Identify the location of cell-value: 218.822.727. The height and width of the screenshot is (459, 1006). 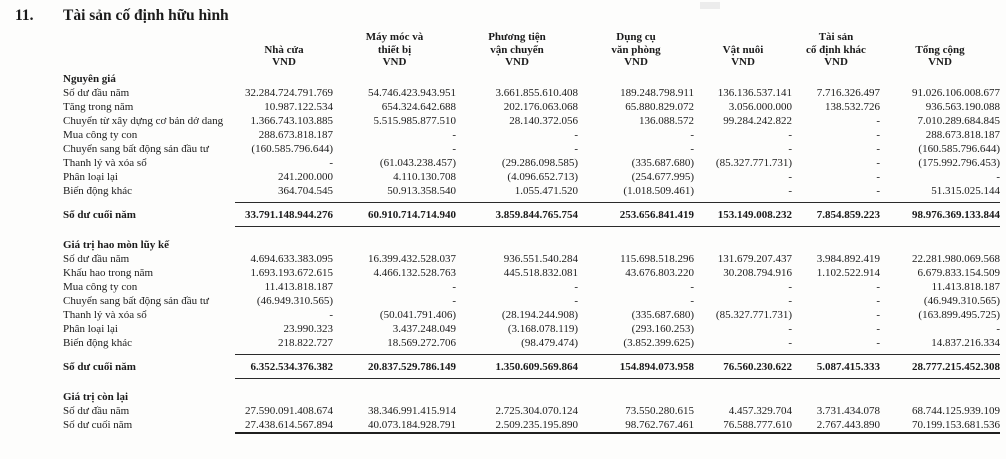
(305, 342).